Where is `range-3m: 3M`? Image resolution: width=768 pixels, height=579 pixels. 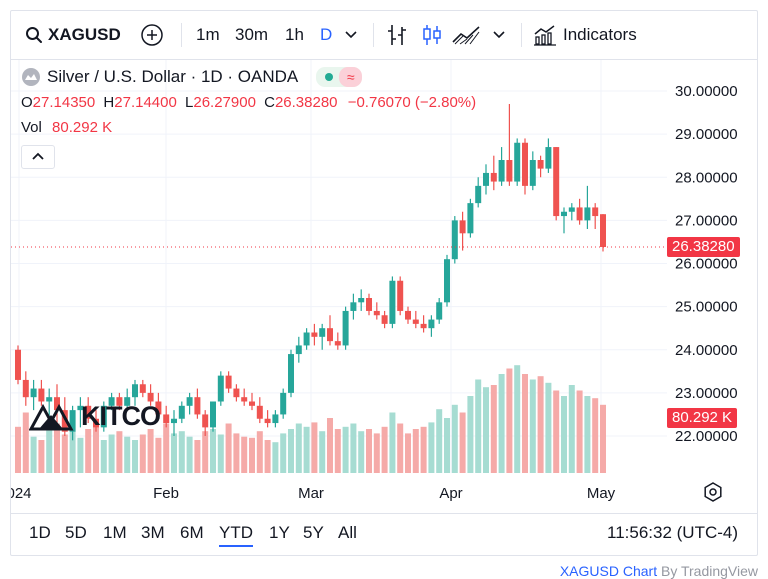 range-3m: 3M is located at coordinates (153, 532).